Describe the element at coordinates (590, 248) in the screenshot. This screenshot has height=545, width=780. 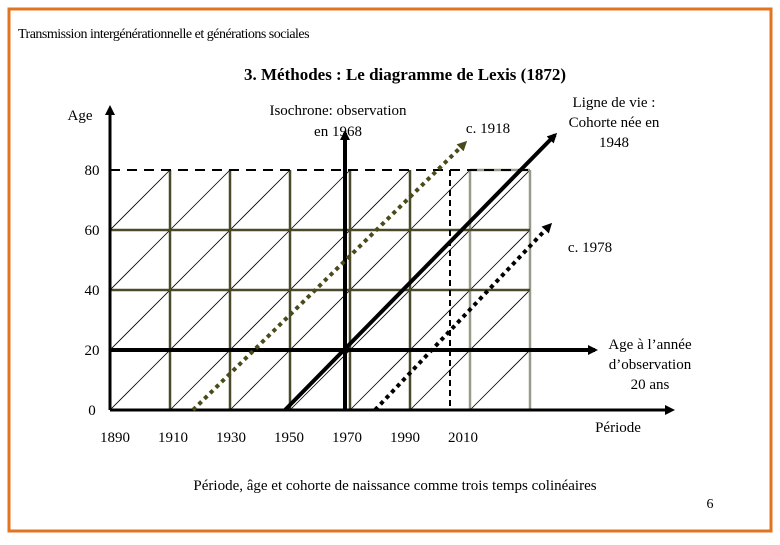
I see `cohort-label: c. 1978` at that location.